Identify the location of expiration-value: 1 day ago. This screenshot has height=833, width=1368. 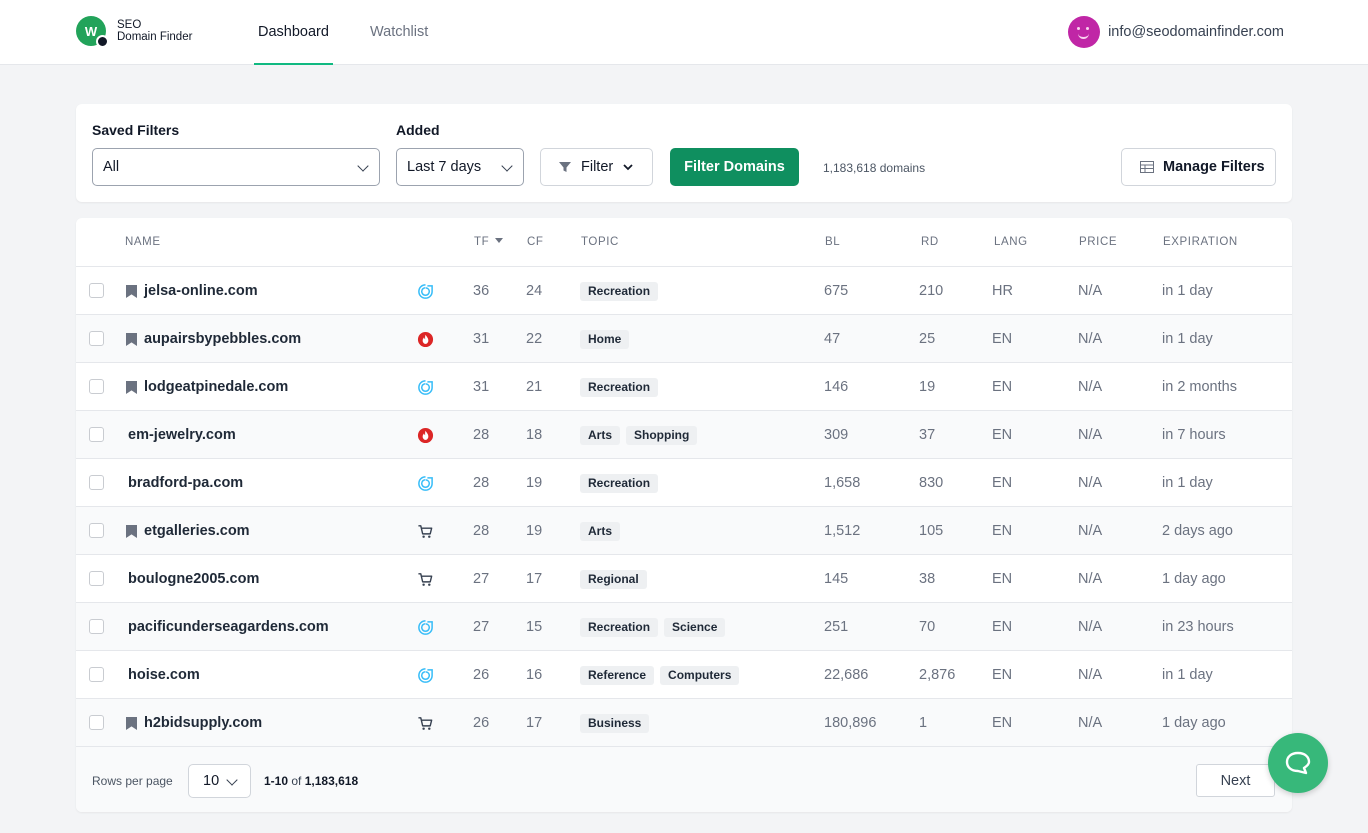
(1194, 579).